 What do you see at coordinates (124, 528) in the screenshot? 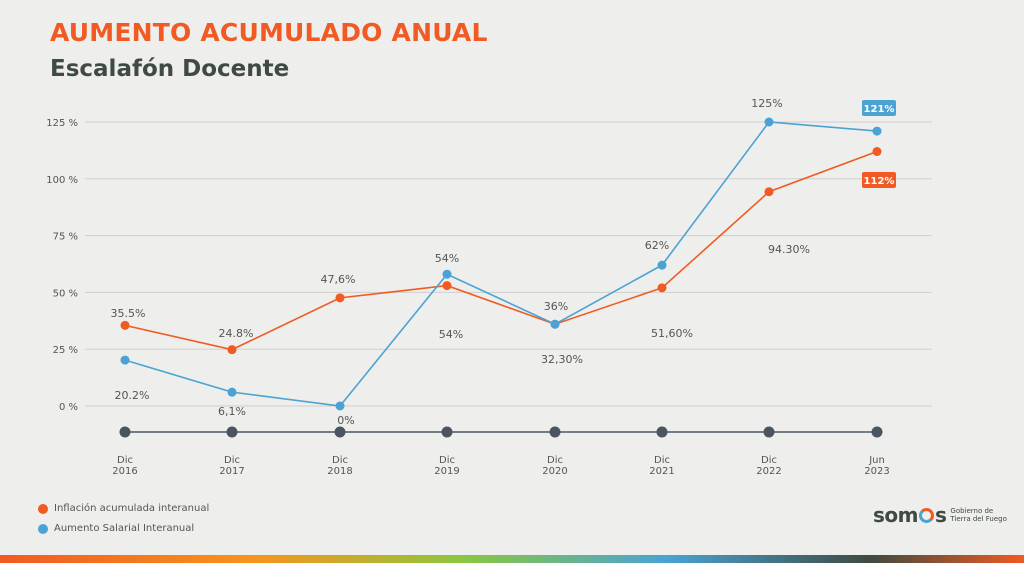
I see `legend-label-salary: Aumento Salarial Interanual` at bounding box center [124, 528].